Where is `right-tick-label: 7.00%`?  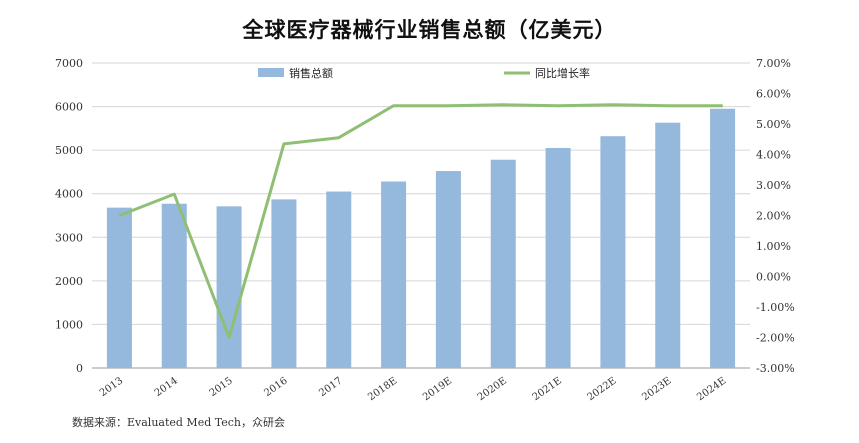 right-tick-label: 7.00% is located at coordinates (773, 63).